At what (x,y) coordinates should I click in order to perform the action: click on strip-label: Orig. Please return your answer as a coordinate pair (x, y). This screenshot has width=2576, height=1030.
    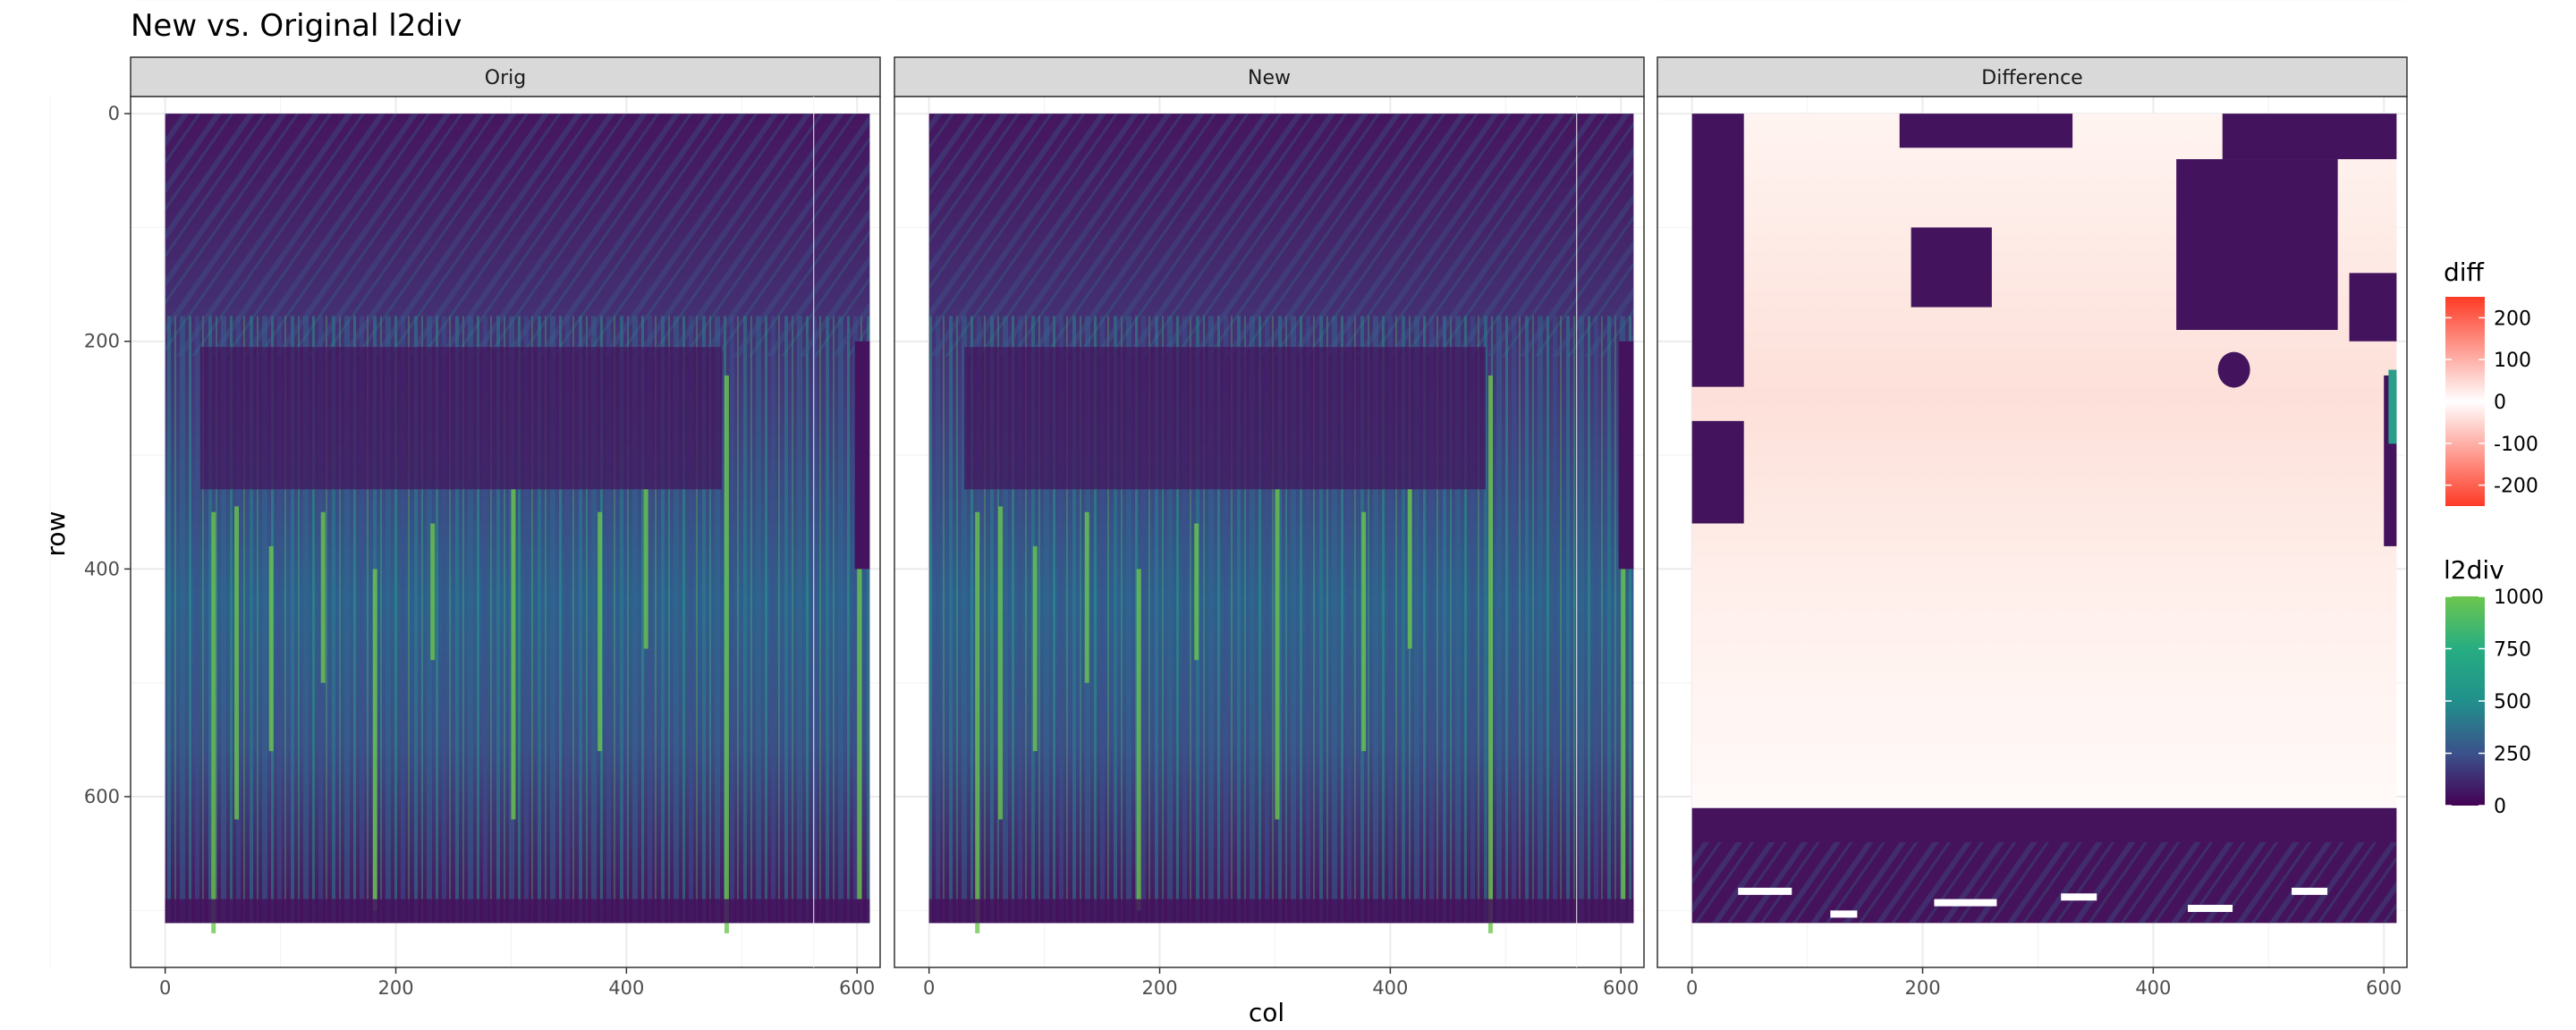
    Looking at the image, I should click on (505, 78).